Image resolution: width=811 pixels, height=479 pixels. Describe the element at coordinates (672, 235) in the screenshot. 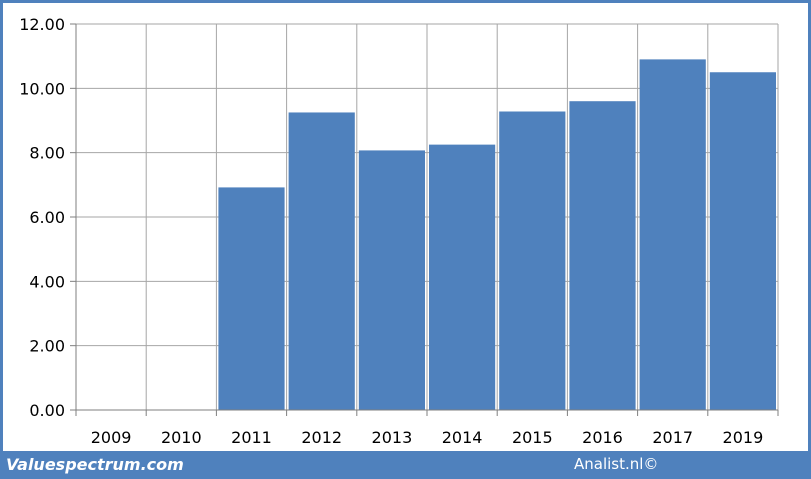

I see `bar-2017` at that location.